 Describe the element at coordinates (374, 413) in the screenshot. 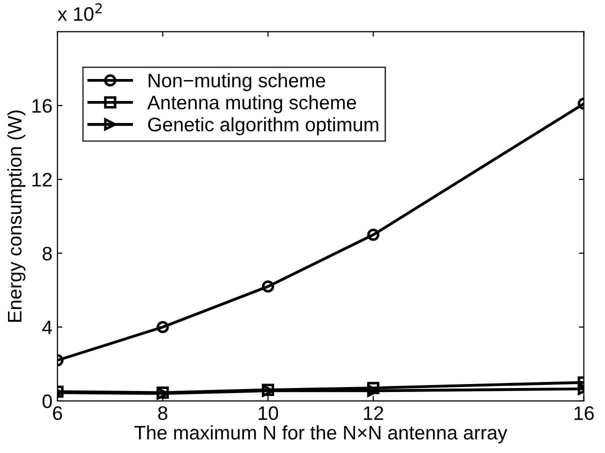

I see `x-tick-label: 12` at that location.